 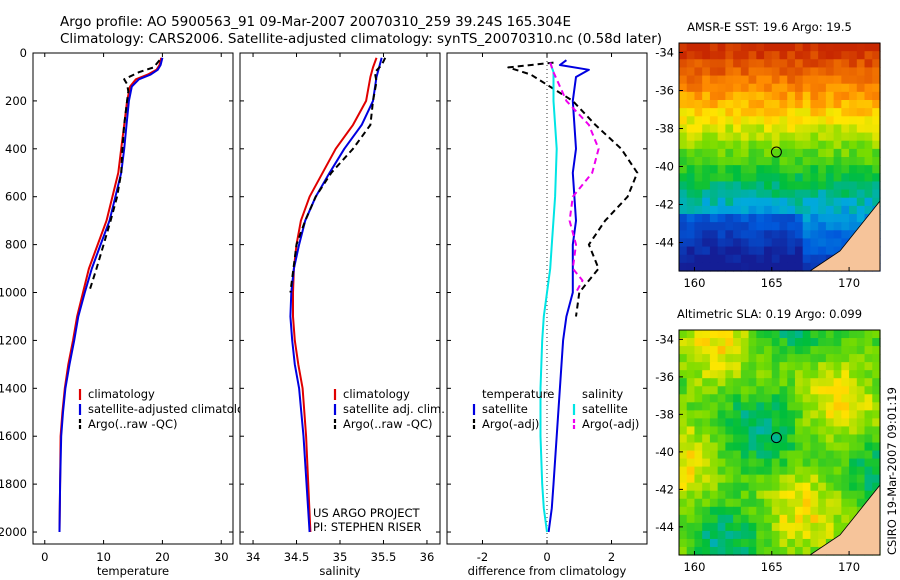 What do you see at coordinates (664, 452) in the screenshot?
I see `y-tick-label: -40` at bounding box center [664, 452].